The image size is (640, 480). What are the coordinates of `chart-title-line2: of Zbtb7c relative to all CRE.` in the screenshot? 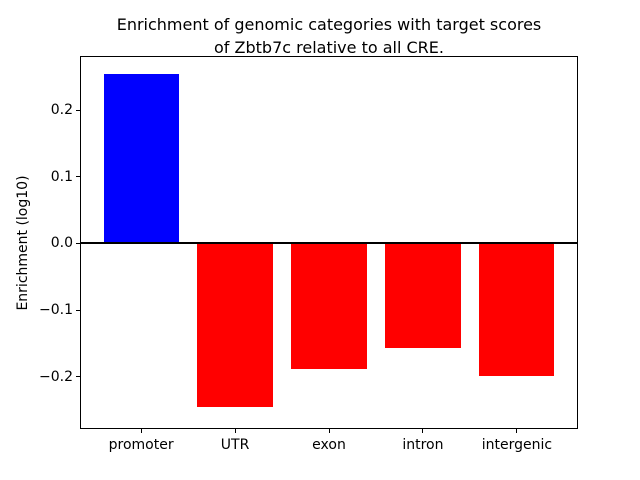 It's located at (329, 47).